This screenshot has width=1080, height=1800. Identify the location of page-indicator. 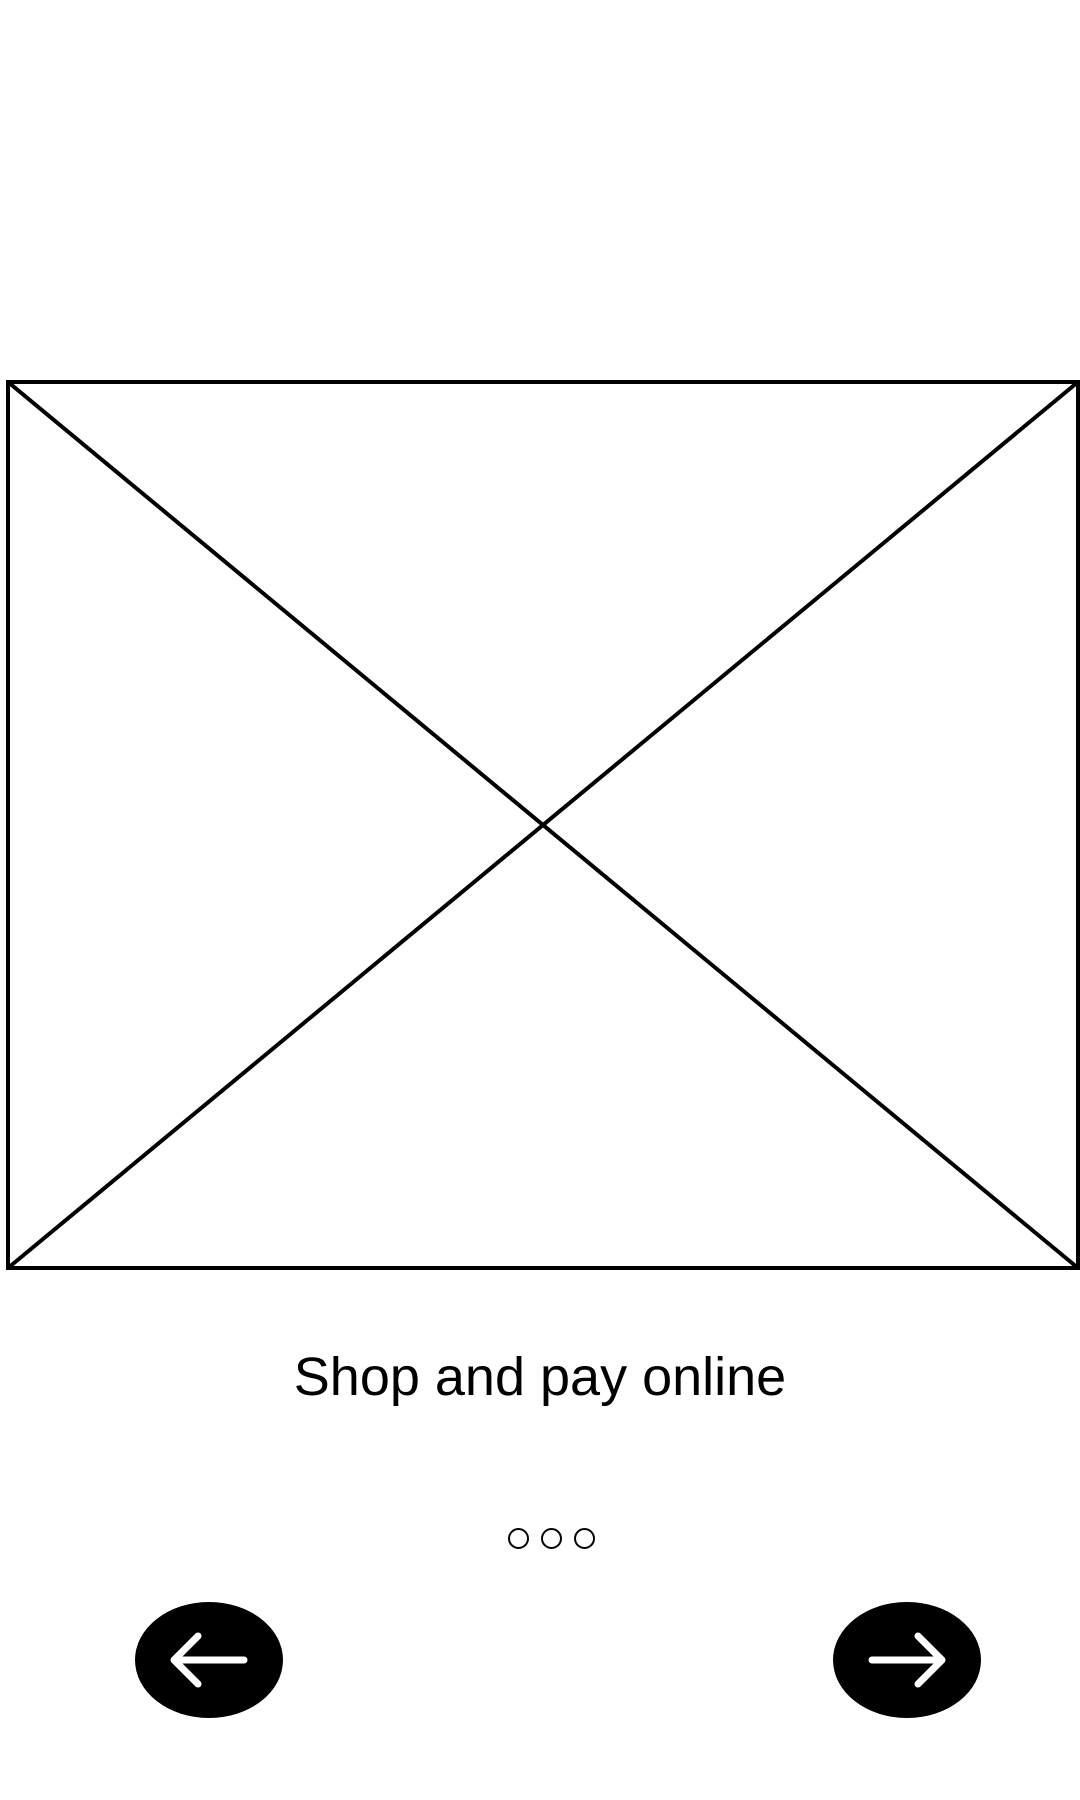
(551, 1538).